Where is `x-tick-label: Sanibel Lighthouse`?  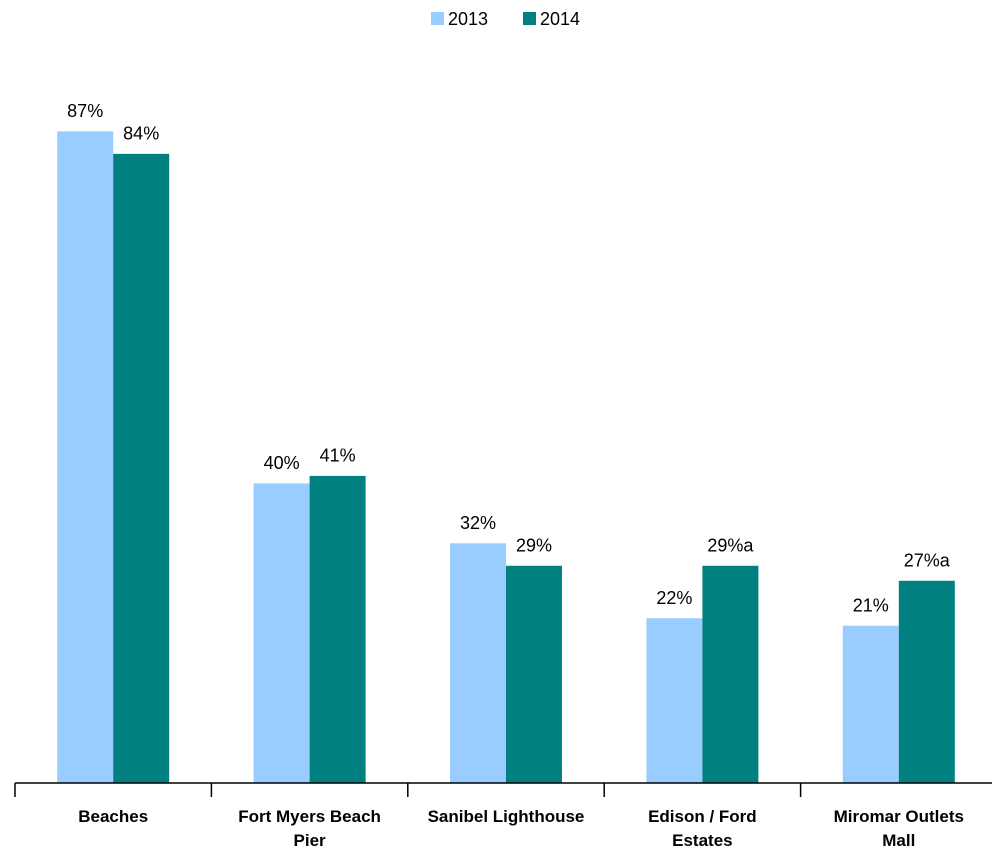 x-tick-label: Sanibel Lighthouse is located at coordinates (506, 816).